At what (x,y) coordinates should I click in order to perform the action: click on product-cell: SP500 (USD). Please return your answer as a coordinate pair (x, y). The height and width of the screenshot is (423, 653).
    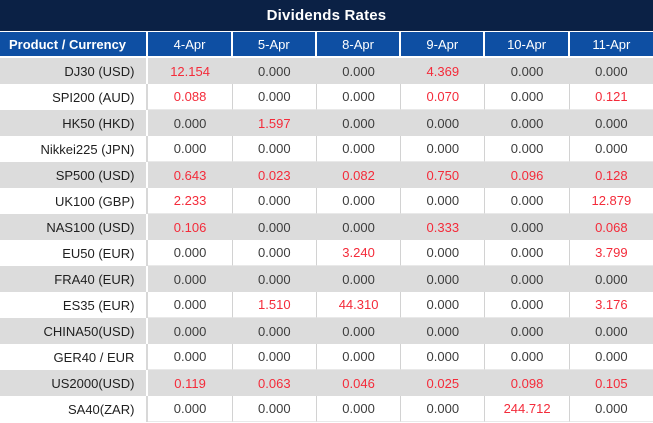
    Looking at the image, I should click on (74, 175).